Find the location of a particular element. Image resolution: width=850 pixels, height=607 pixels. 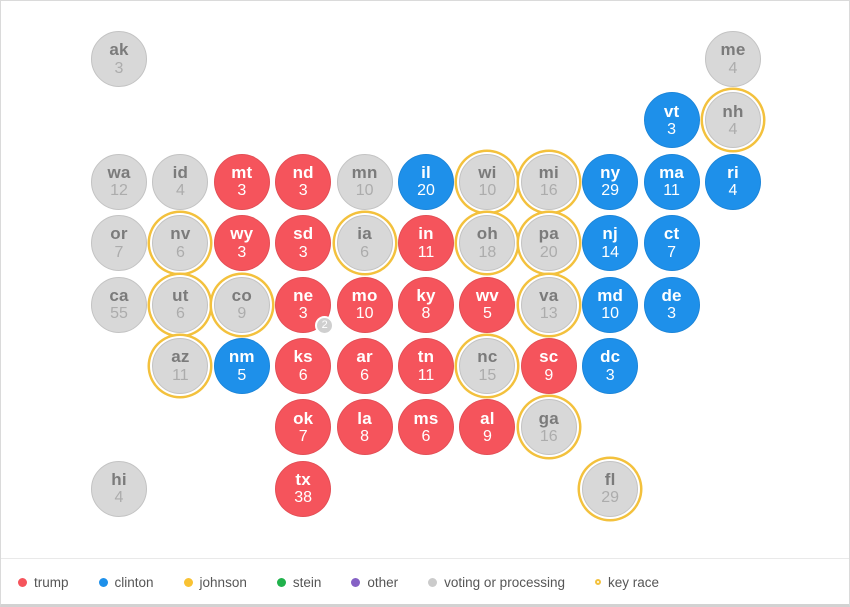

legend-item-other: other is located at coordinates (374, 582).